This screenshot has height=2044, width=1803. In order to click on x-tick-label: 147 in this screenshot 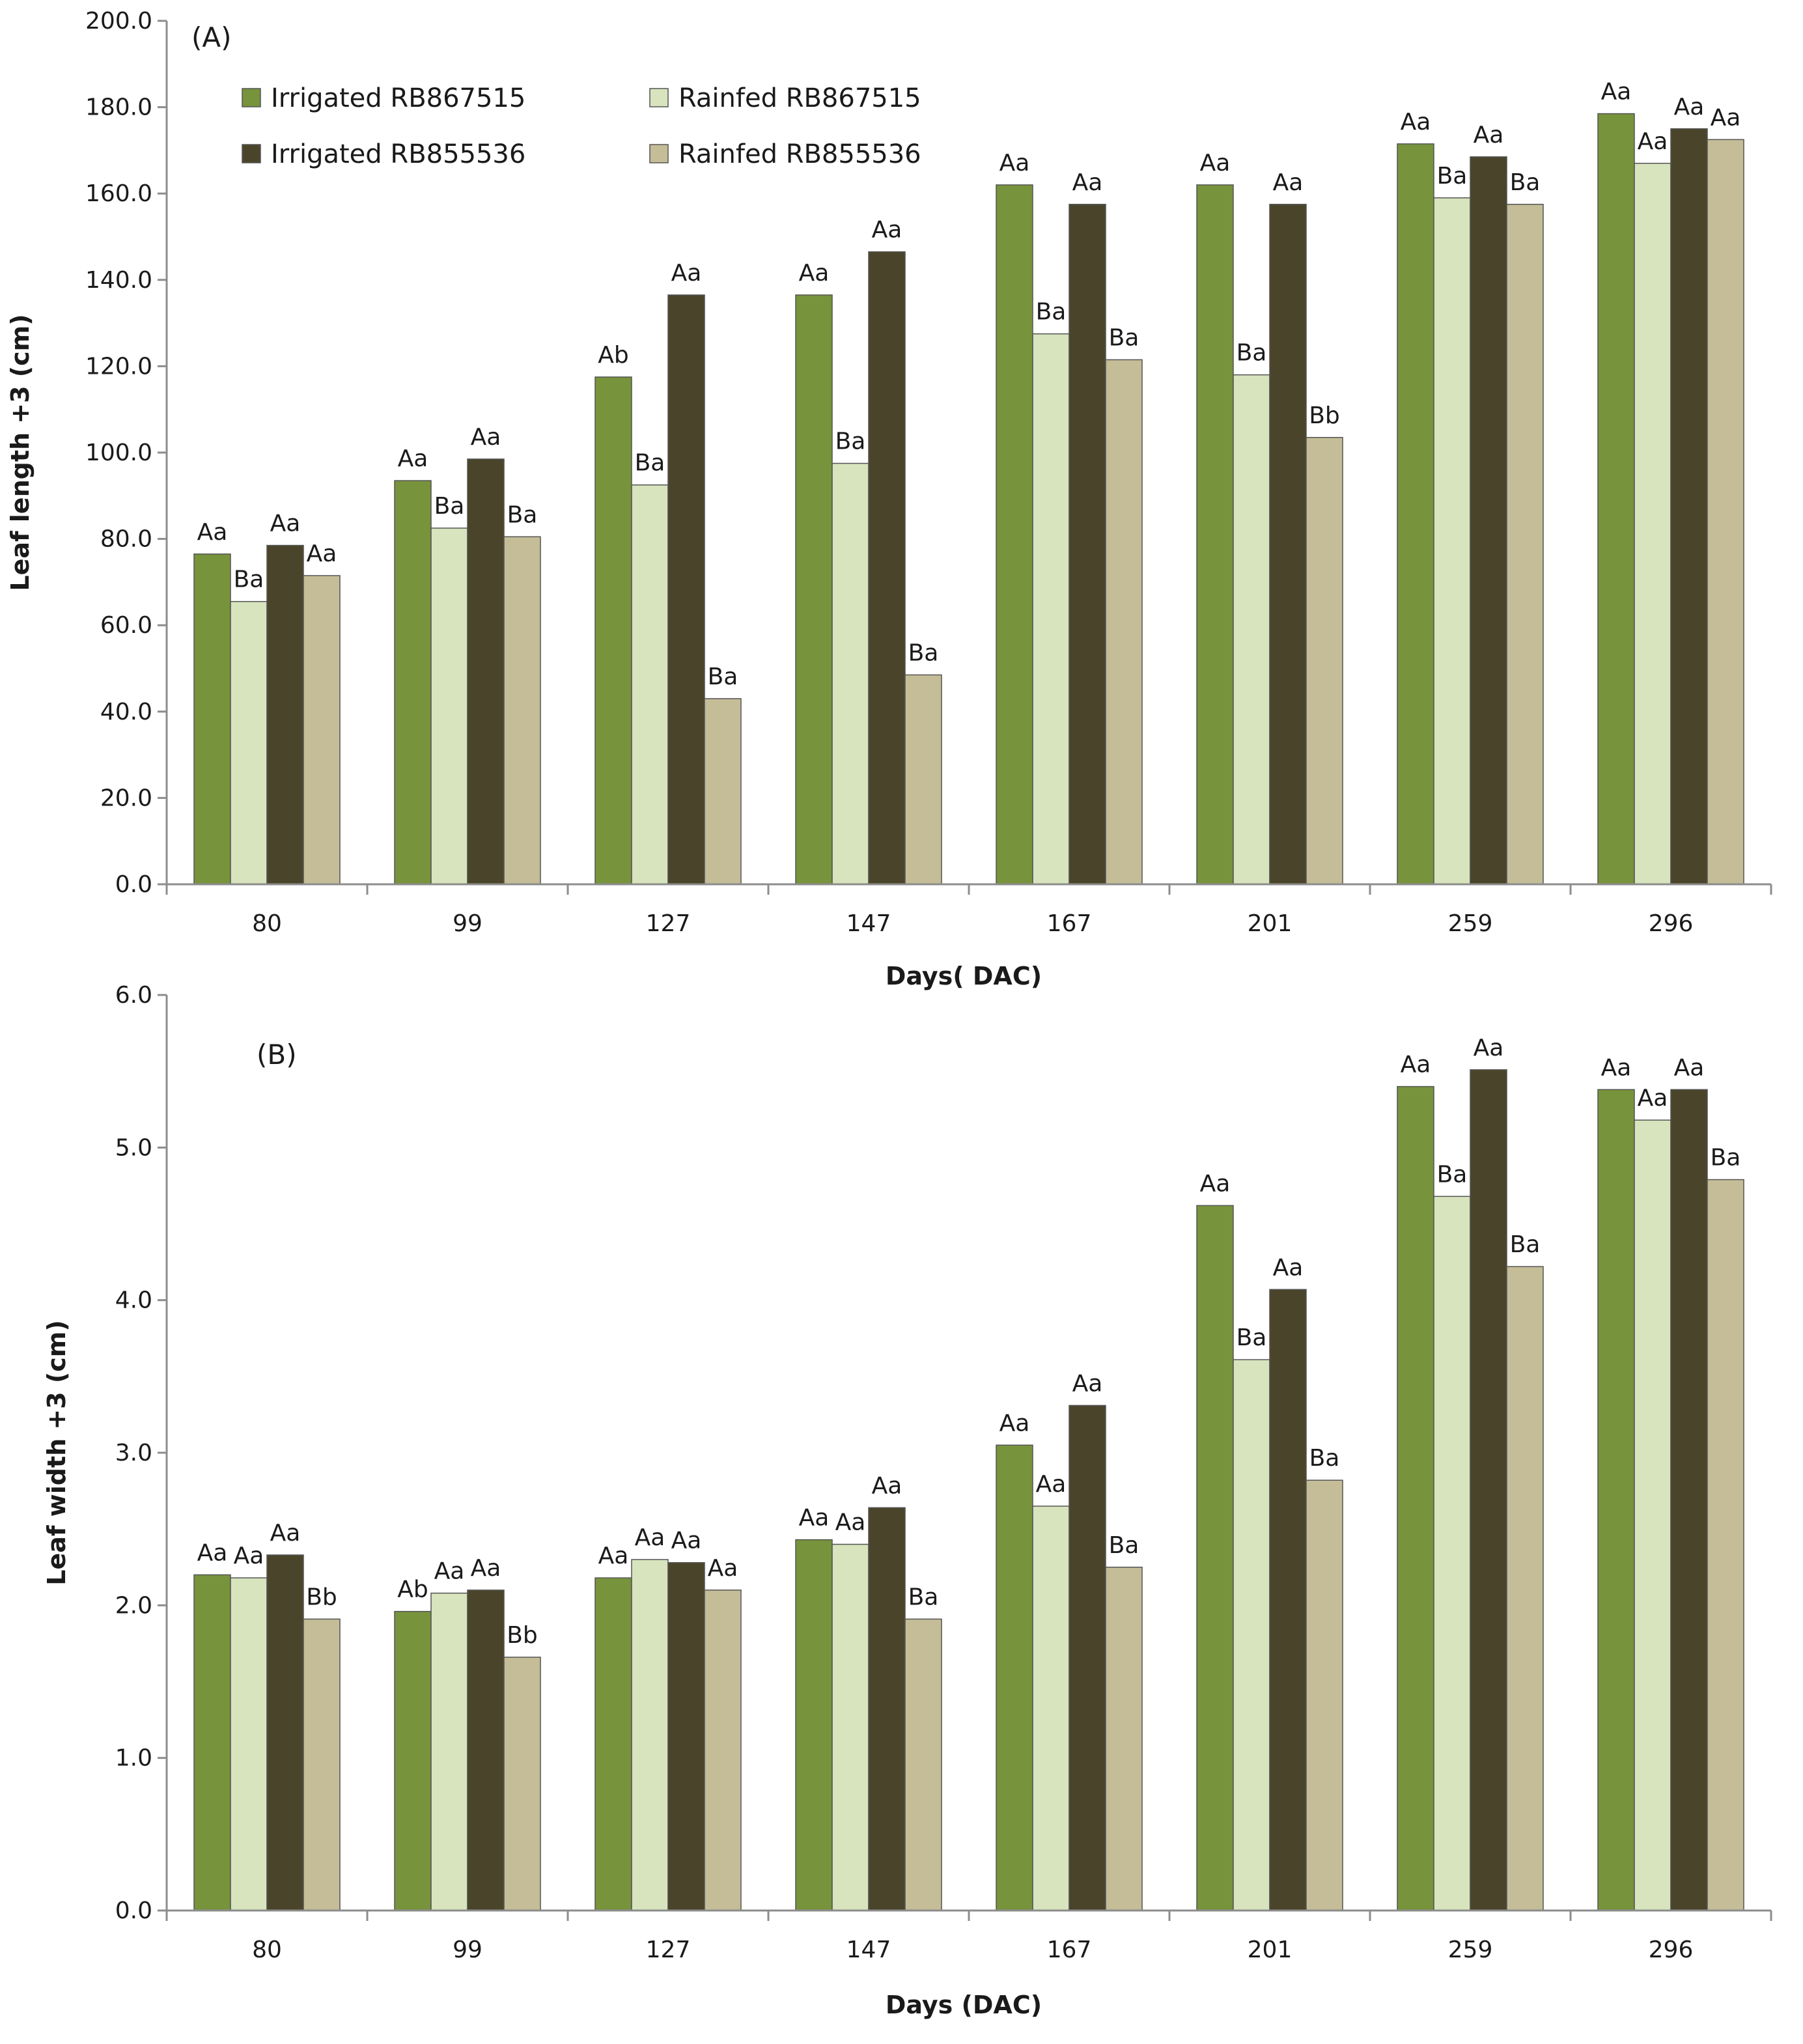, I will do `click(868, 1950)`.